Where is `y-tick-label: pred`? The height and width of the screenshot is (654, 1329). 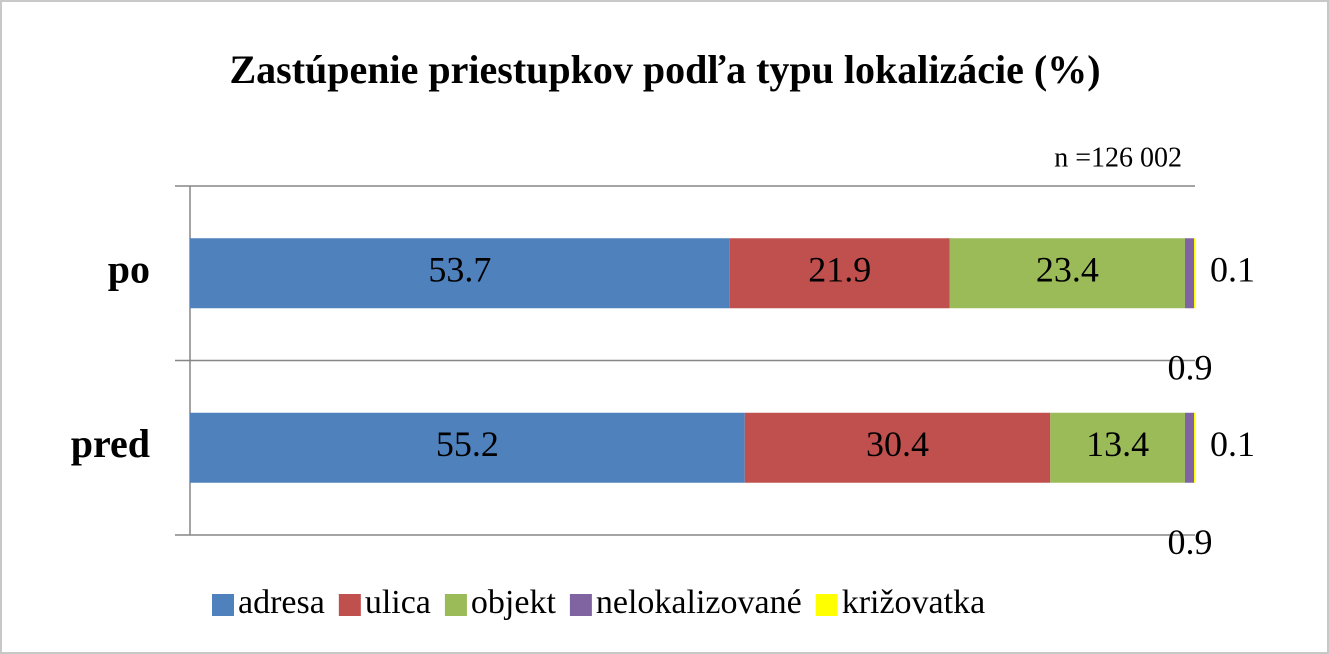 y-tick-label: pred is located at coordinates (110, 443).